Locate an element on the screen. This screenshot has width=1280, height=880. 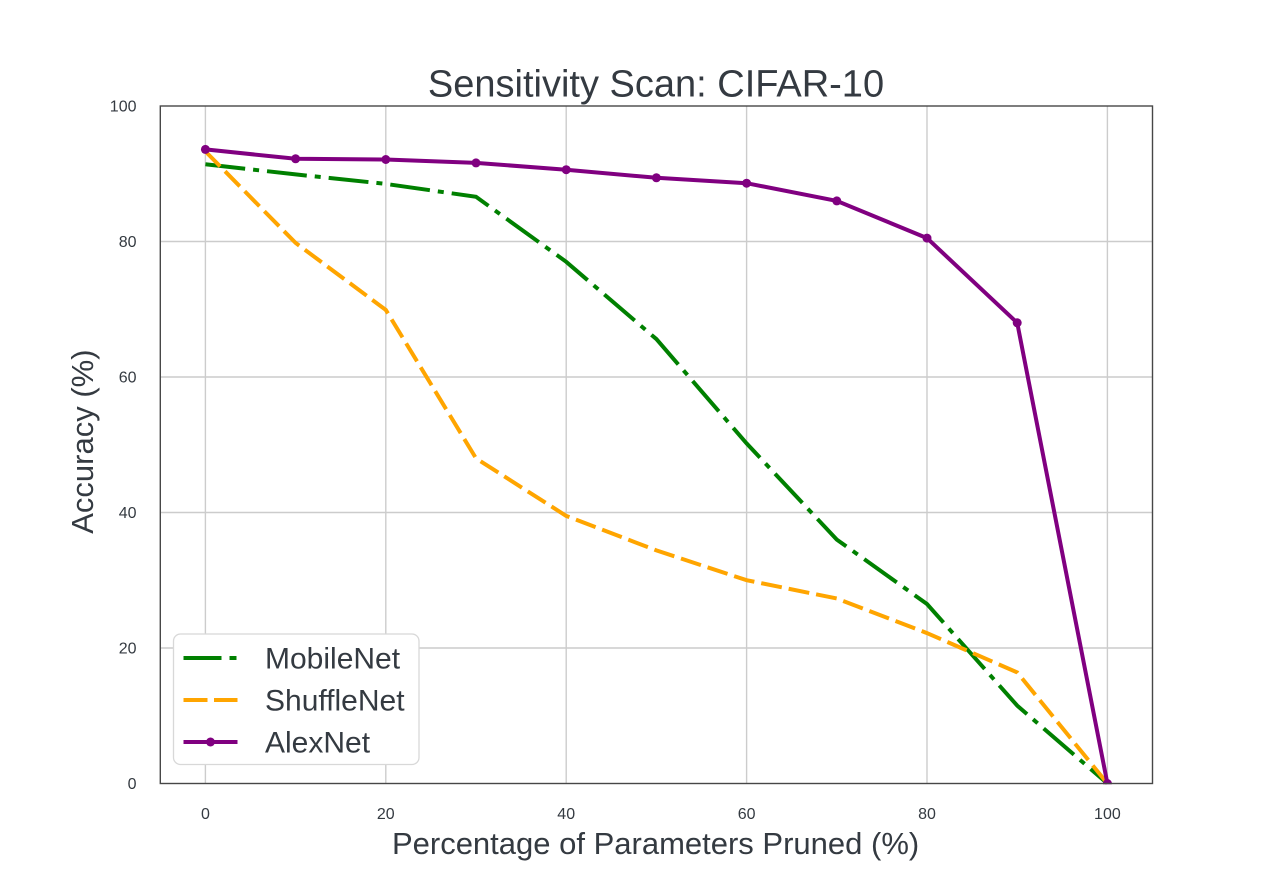
svg-text: AlexNet is located at coordinates (318, 743).